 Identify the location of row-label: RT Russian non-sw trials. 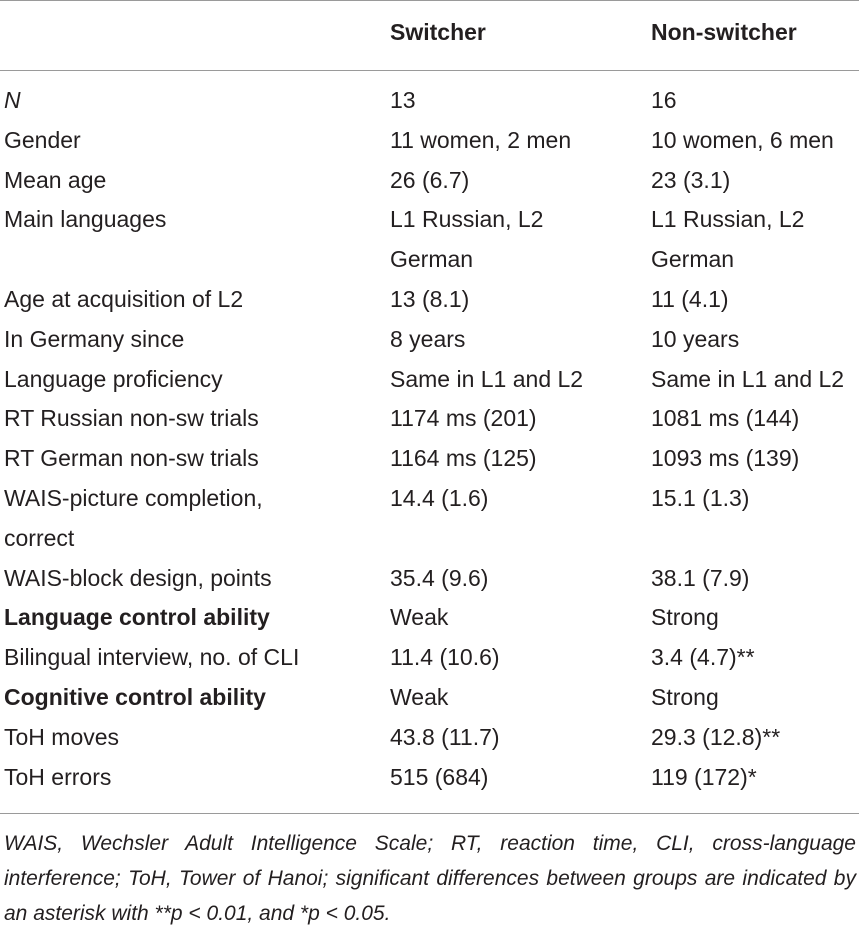
(131, 418).